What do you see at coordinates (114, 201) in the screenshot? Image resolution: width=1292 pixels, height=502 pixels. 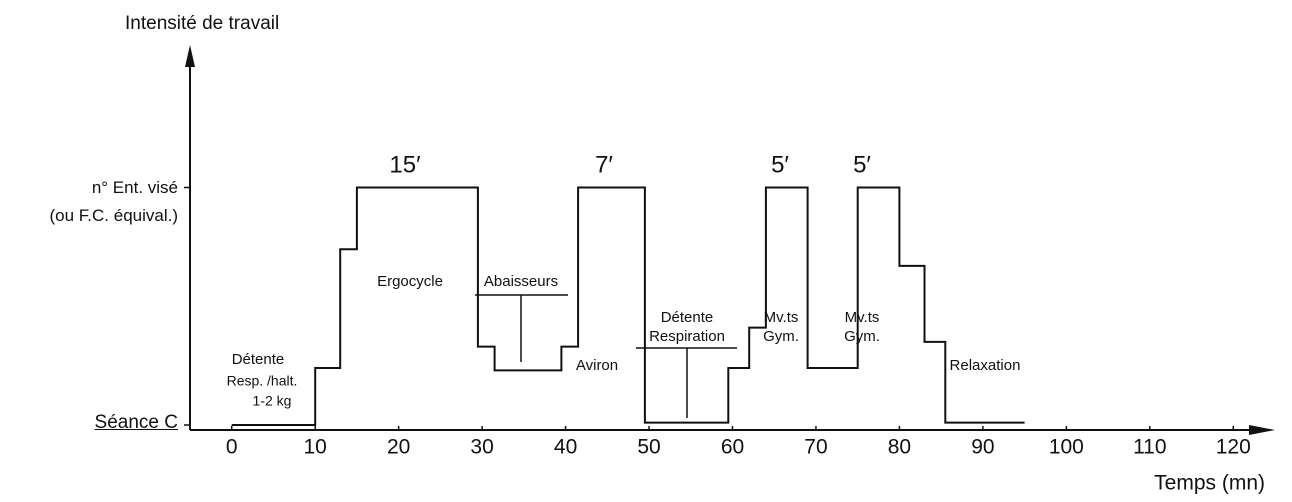 I see `y-tick-label: n° Ent. visé (ou F.C. équival.)` at bounding box center [114, 201].